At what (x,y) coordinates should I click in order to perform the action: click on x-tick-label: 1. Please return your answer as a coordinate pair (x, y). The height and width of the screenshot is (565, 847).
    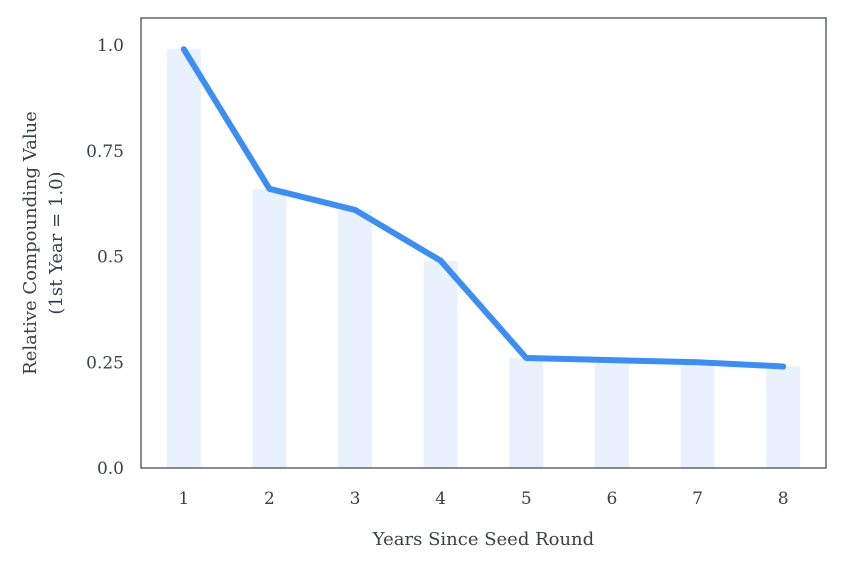
    Looking at the image, I should click on (183, 499).